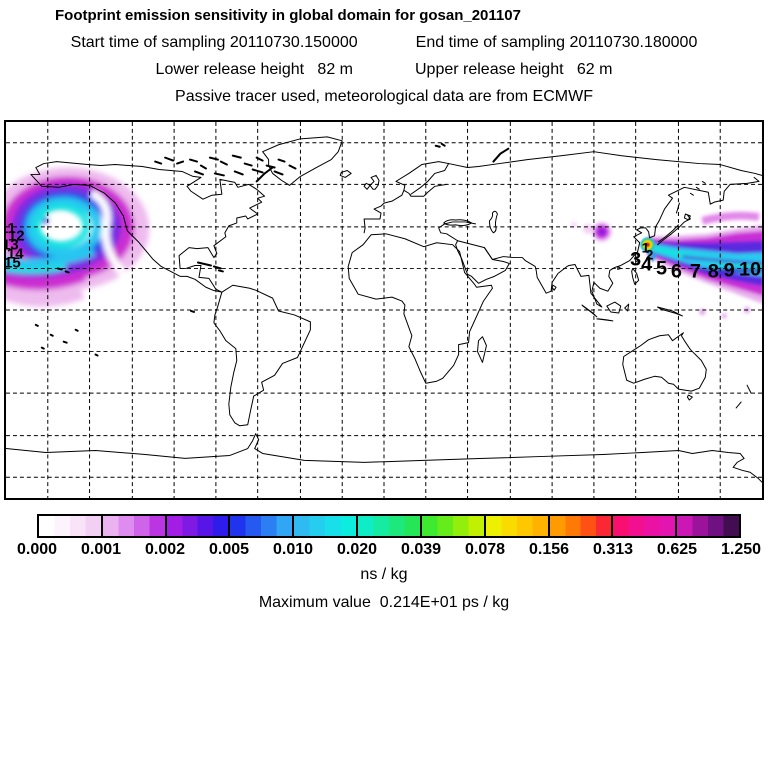 The width and height of the screenshot is (768, 768). I want to click on coast-europe, so click(405, 208).